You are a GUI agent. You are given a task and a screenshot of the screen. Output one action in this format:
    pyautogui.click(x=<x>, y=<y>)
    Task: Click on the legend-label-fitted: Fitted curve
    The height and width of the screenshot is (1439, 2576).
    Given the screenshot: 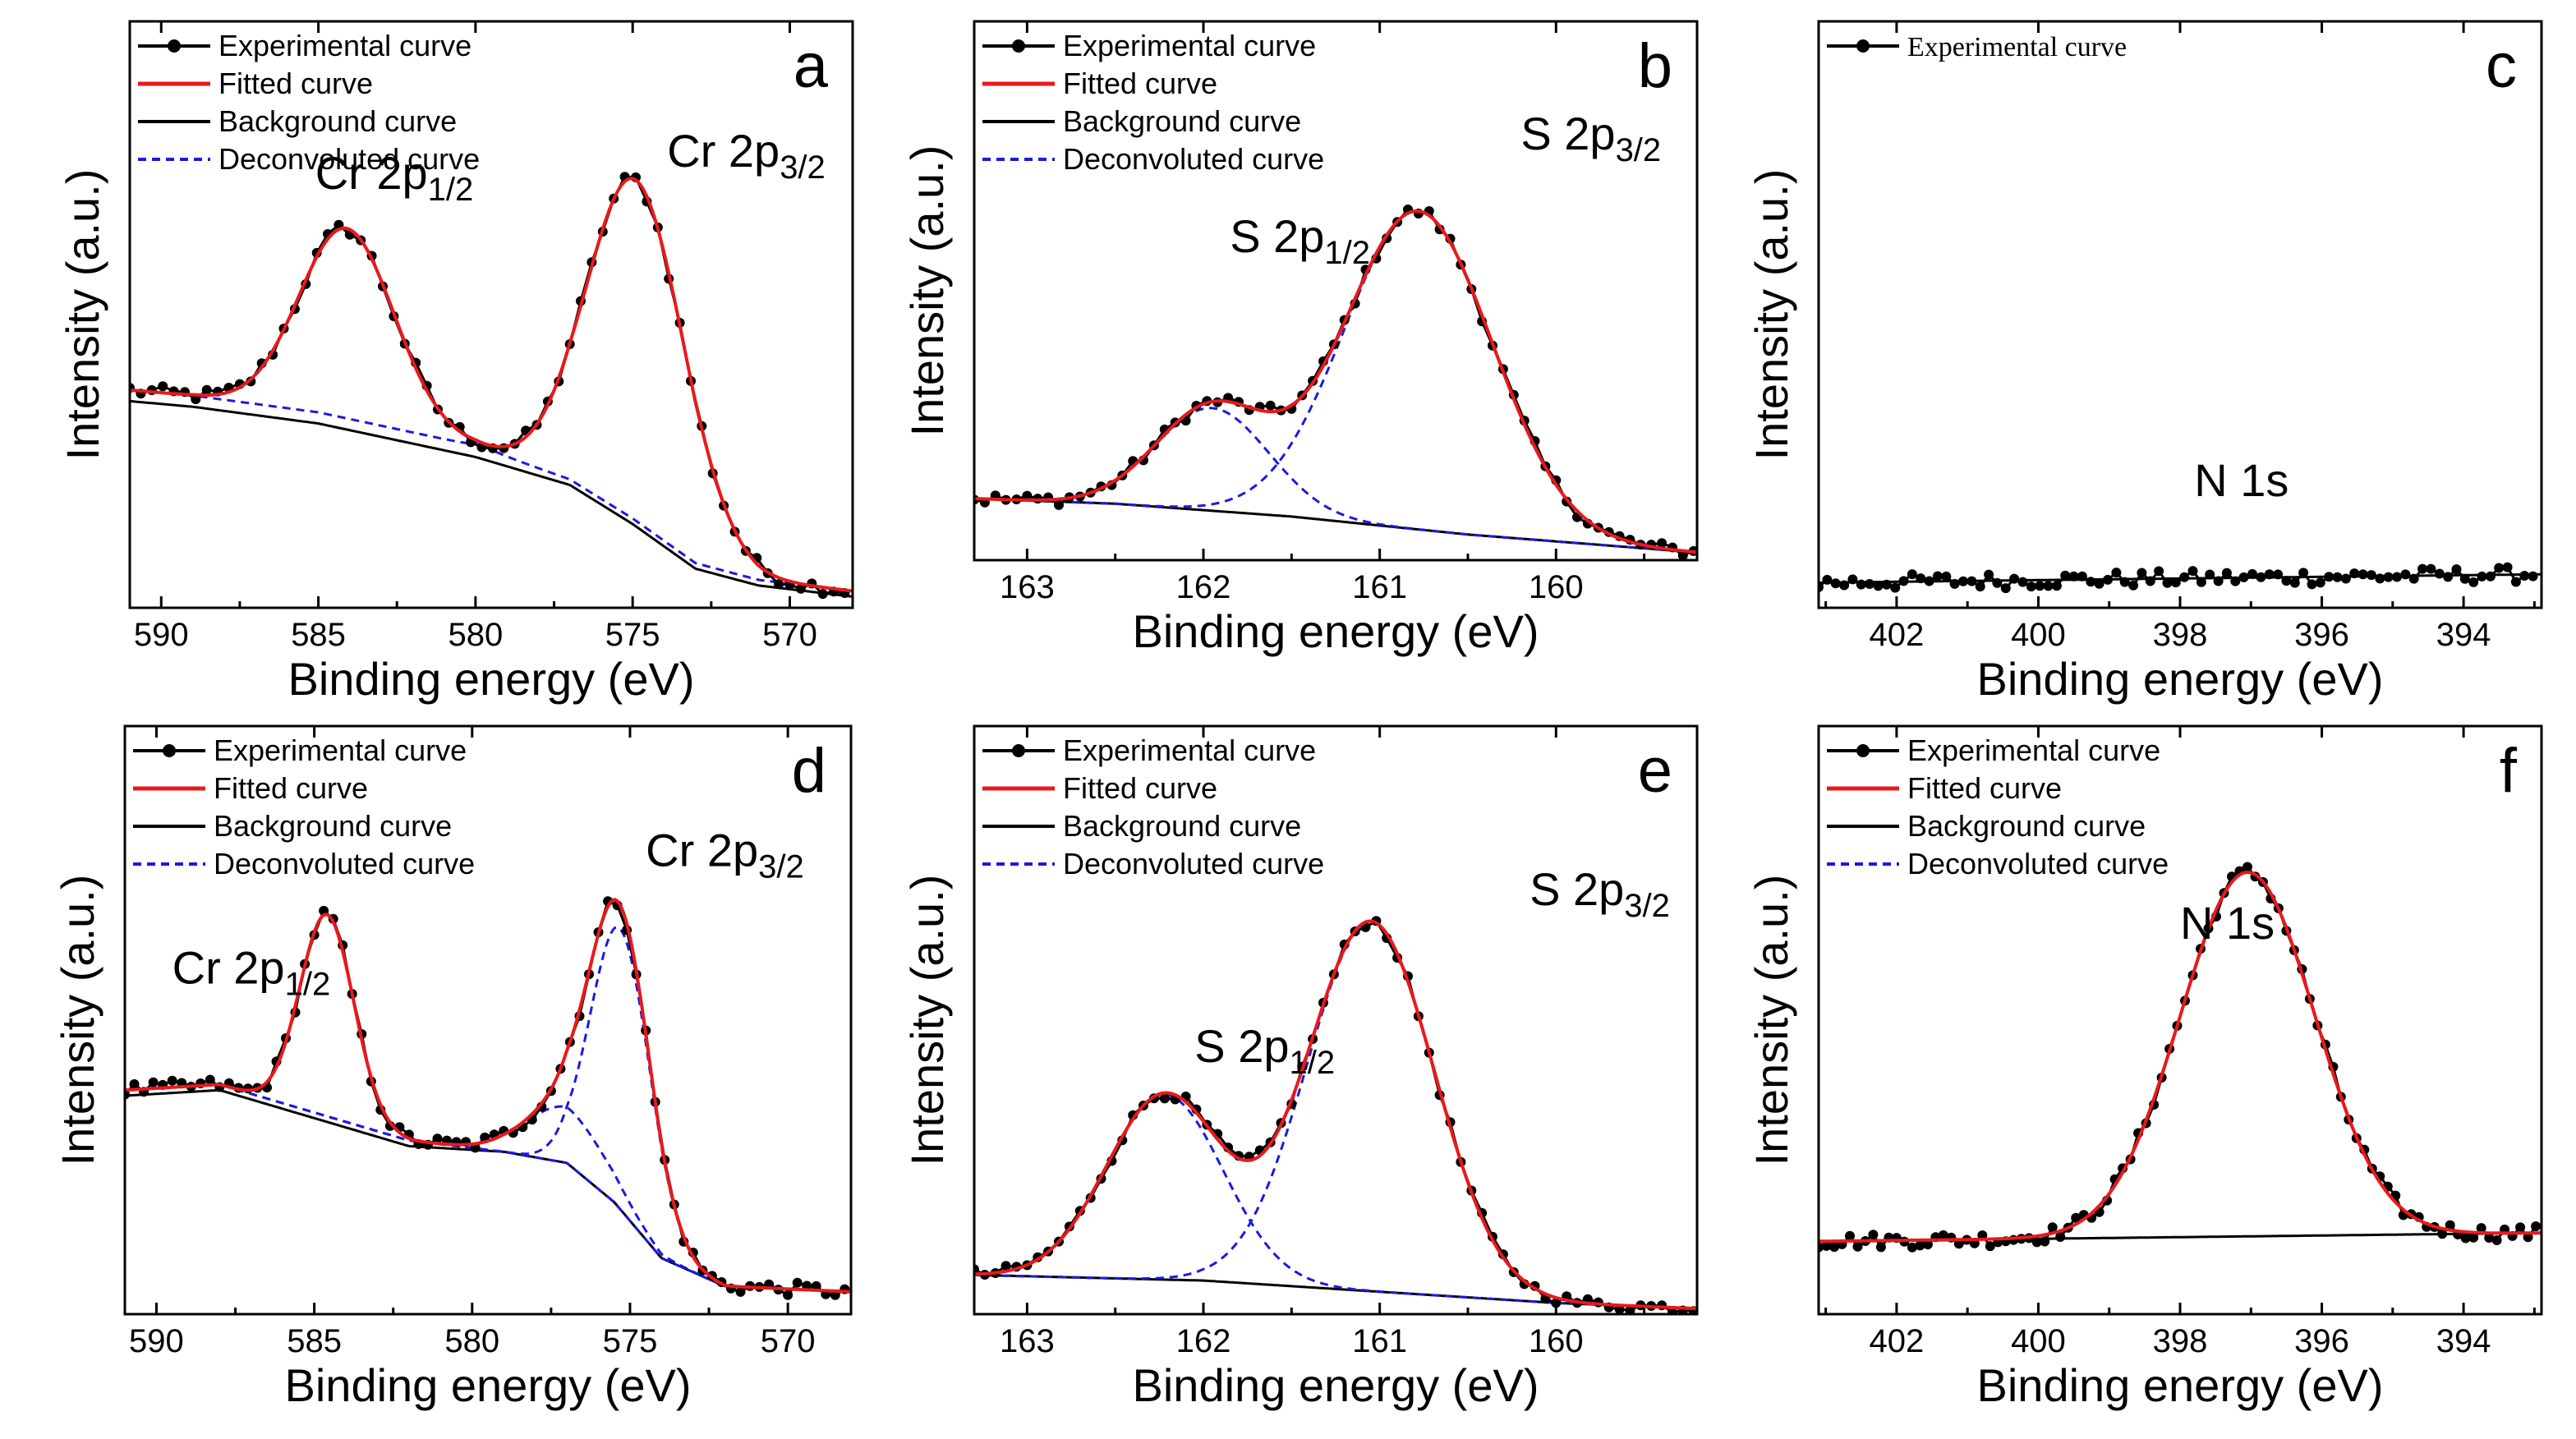 What is the action you would take?
    pyautogui.click(x=1140, y=83)
    